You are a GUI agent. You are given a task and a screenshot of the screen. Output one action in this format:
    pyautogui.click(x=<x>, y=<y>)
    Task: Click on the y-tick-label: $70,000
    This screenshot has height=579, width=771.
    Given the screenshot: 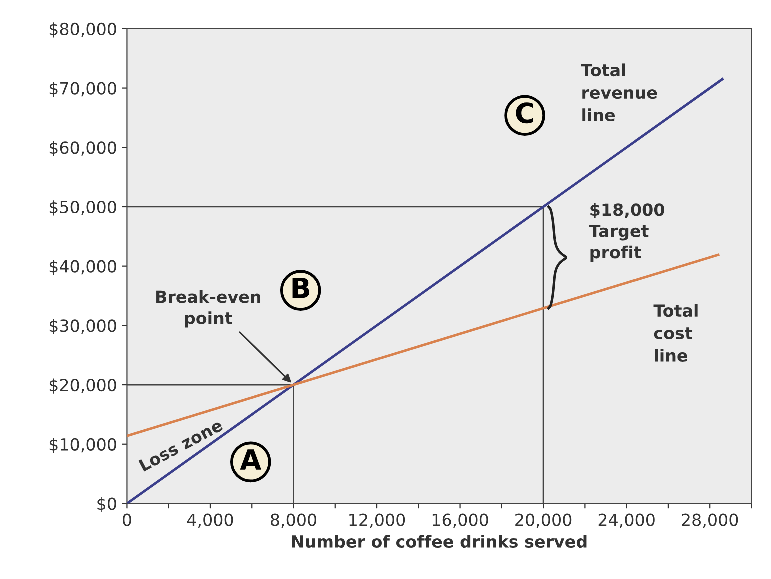 What is the action you would take?
    pyautogui.click(x=83, y=90)
    